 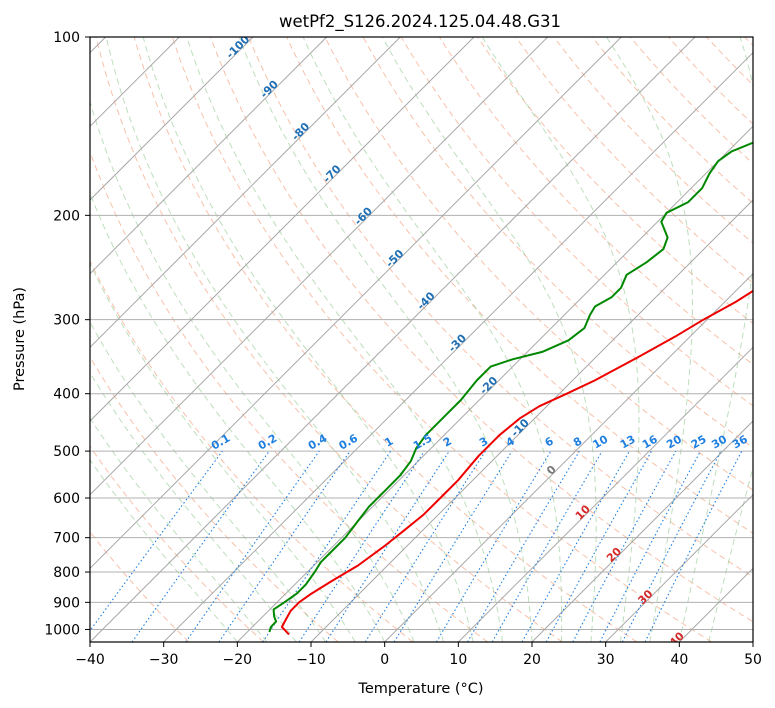 What do you see at coordinates (650, 441) in the screenshot?
I see `mixing-ratio-label: 16` at bounding box center [650, 441].